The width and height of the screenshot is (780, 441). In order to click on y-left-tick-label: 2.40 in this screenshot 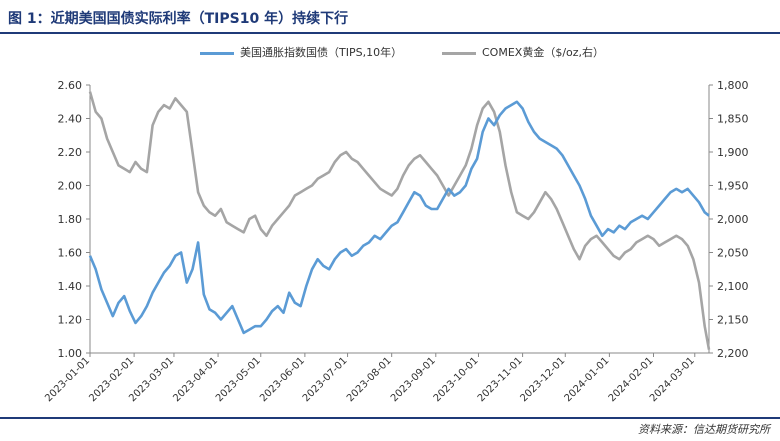, I will do `click(70, 119)`.